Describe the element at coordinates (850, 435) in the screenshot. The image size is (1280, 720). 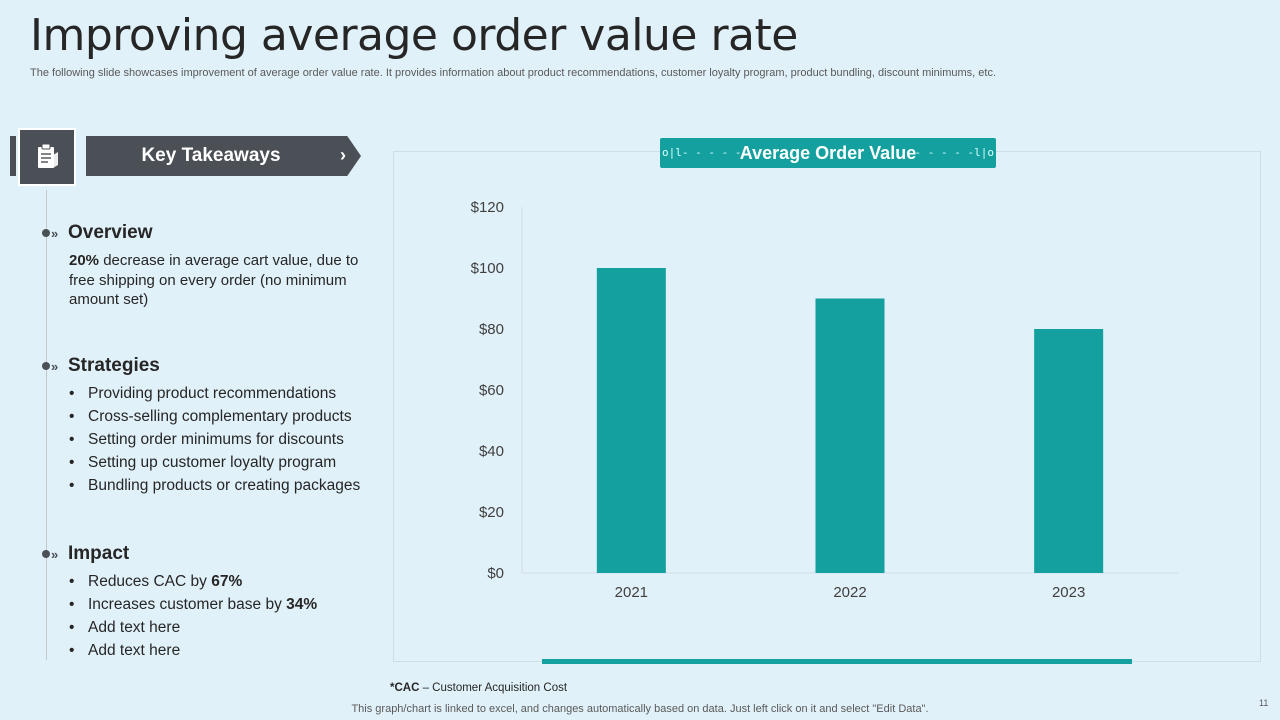
I see `bar-2022` at that location.